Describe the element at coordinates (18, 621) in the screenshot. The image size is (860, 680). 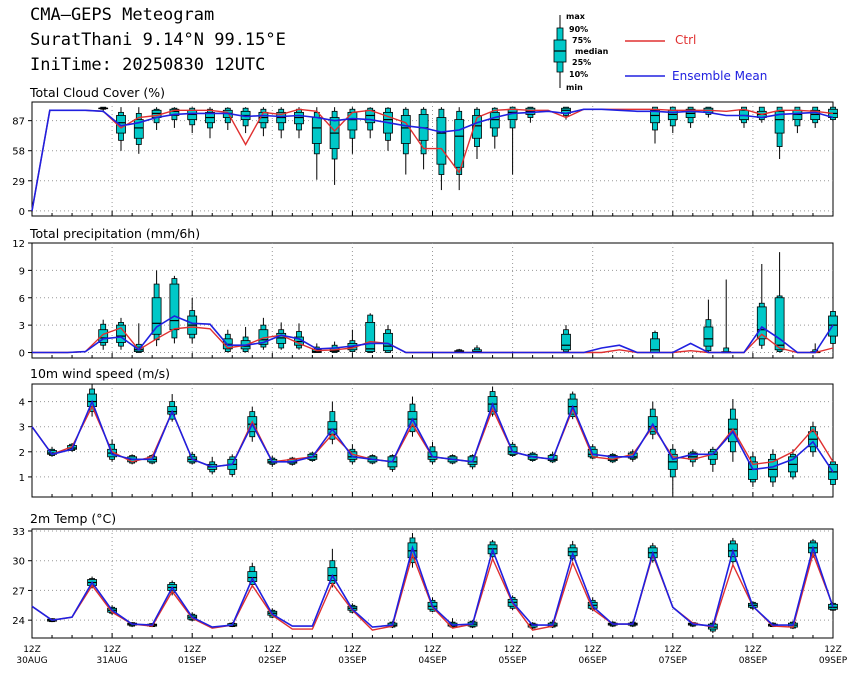
I see `y-tick-label: 24` at that location.